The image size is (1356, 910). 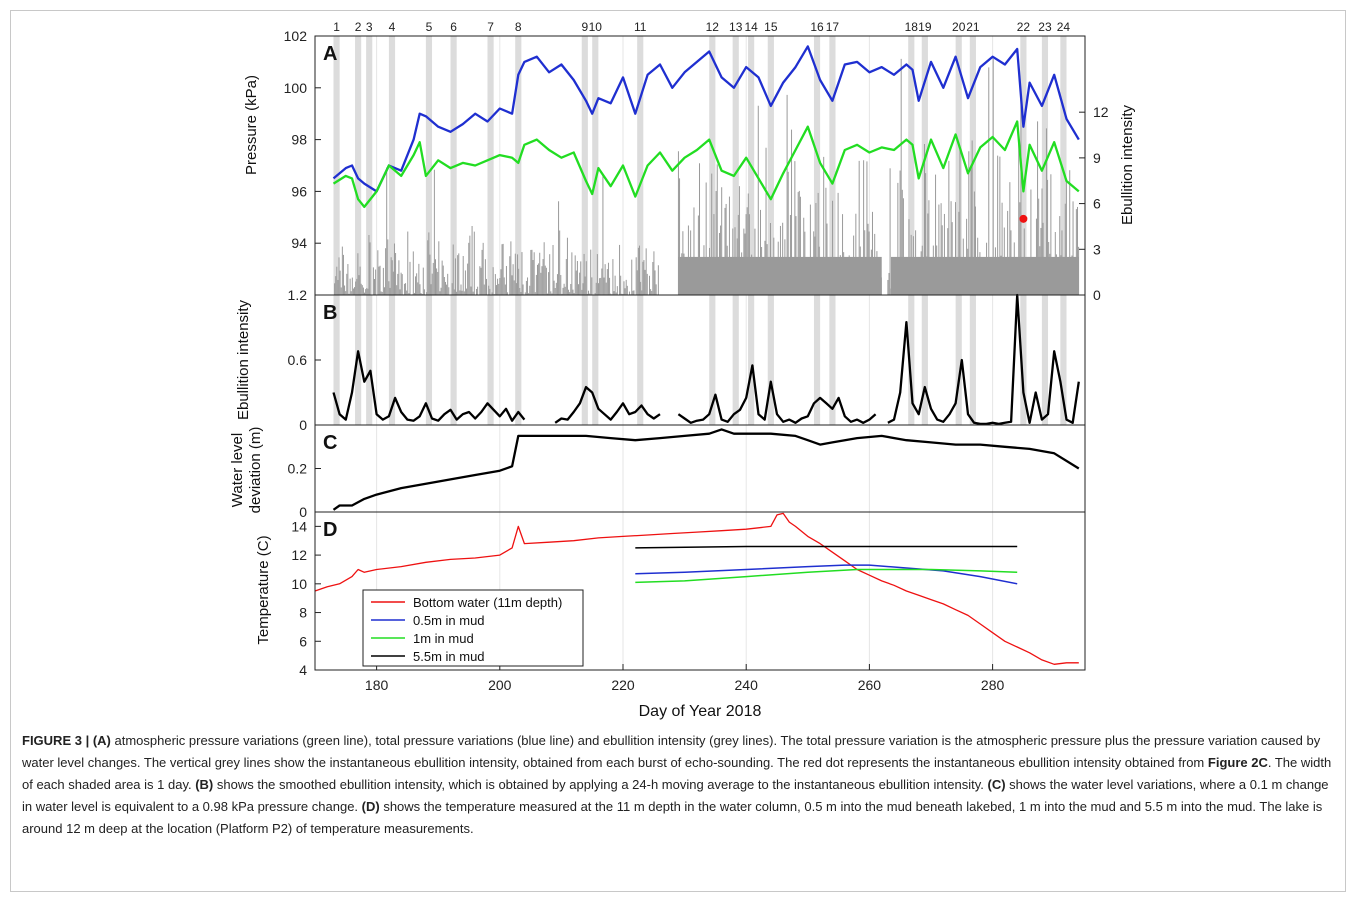 What do you see at coordinates (1237, 762) in the screenshot?
I see `caption-figure-ref: Figure 2C` at bounding box center [1237, 762].